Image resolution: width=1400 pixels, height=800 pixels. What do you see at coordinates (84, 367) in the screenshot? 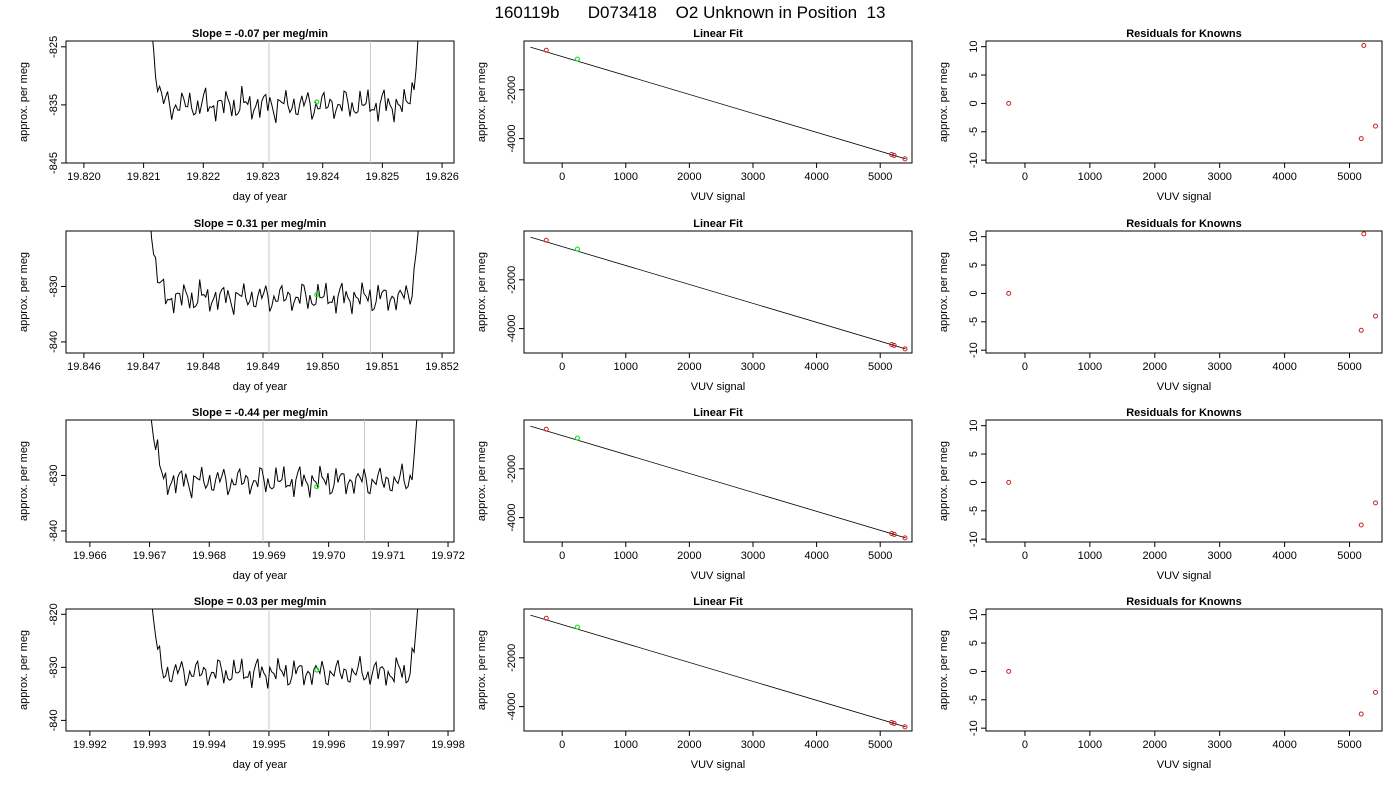
I see `x-tick-label: 19.846` at bounding box center [84, 367].